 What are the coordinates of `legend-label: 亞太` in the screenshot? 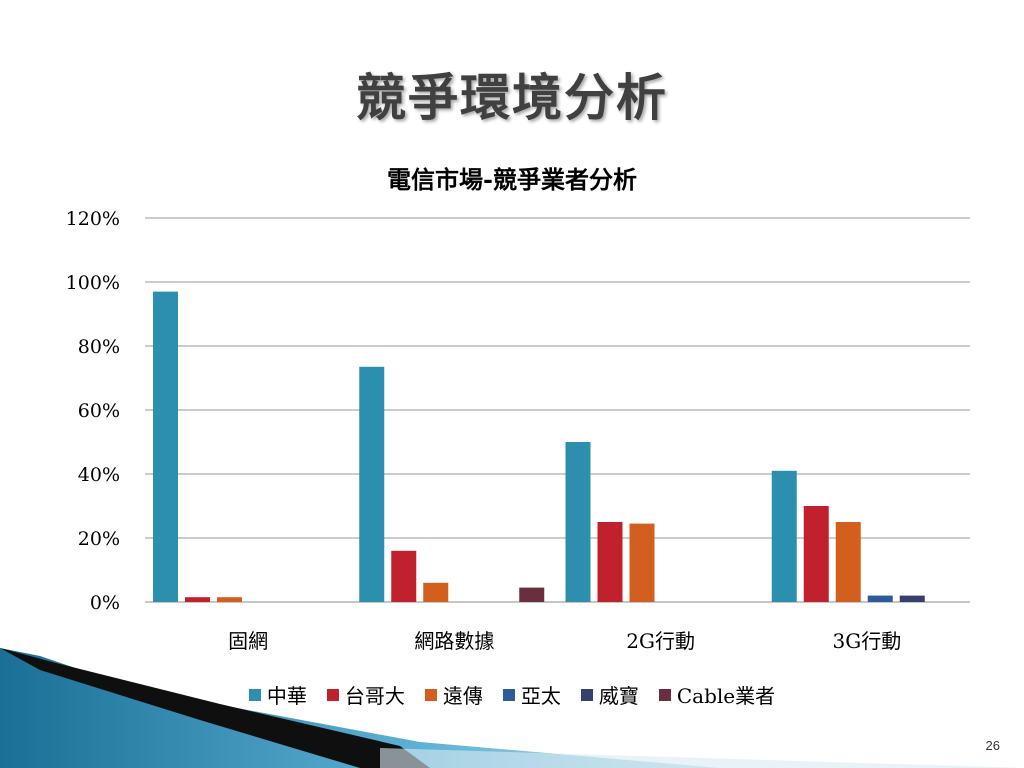 It's located at (540, 696).